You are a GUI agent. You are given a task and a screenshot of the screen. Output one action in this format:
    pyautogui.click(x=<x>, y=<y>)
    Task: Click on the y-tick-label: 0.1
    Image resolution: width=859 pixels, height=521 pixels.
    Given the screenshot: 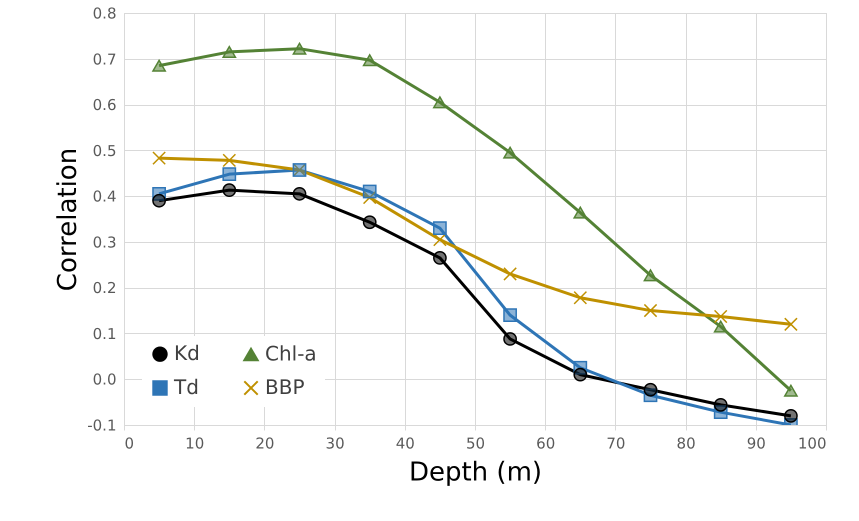 What is the action you would take?
    pyautogui.click(x=104, y=333)
    